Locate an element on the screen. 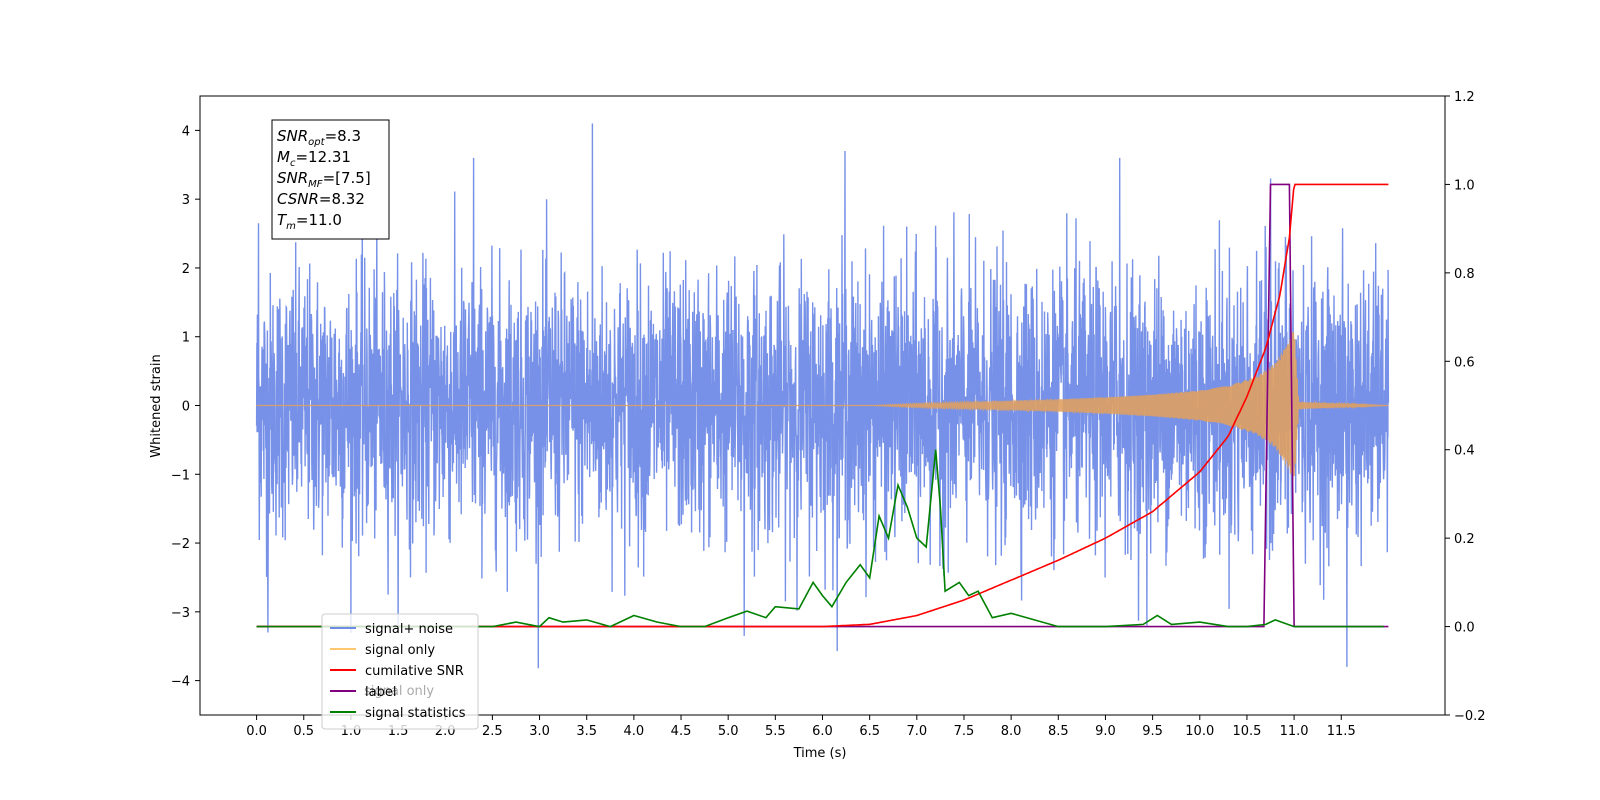 This screenshot has width=1600, height=800. annotation-line: Mc=12.31 is located at coordinates (314, 158).